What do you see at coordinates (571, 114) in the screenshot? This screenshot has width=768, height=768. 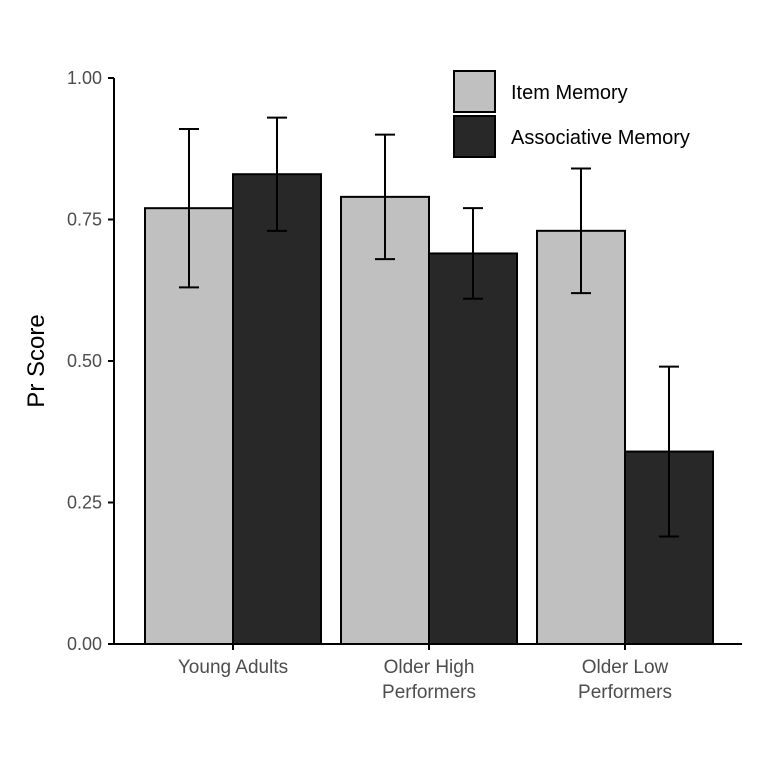 I see `legend: Item Memory Associative Memory` at bounding box center [571, 114].